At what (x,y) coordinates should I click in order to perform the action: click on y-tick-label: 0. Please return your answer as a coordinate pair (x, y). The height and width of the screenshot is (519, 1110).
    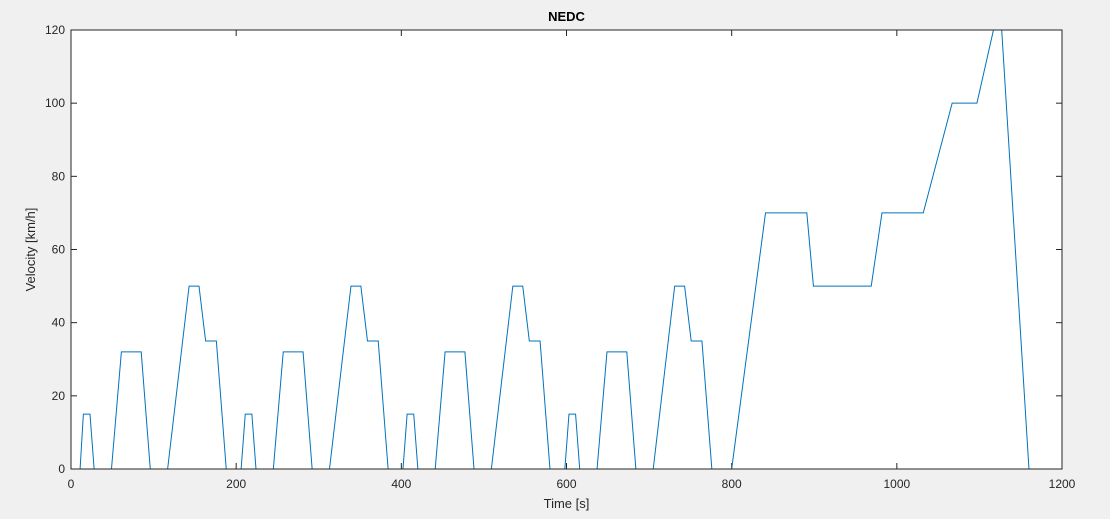
    Looking at the image, I should click on (61, 469).